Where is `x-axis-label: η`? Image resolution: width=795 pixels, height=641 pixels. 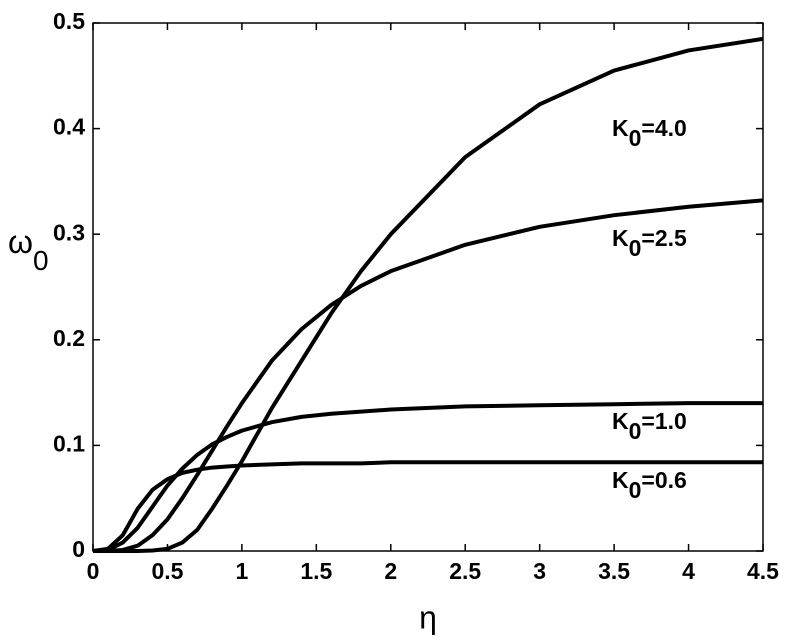 x-axis-label: η is located at coordinates (428, 617).